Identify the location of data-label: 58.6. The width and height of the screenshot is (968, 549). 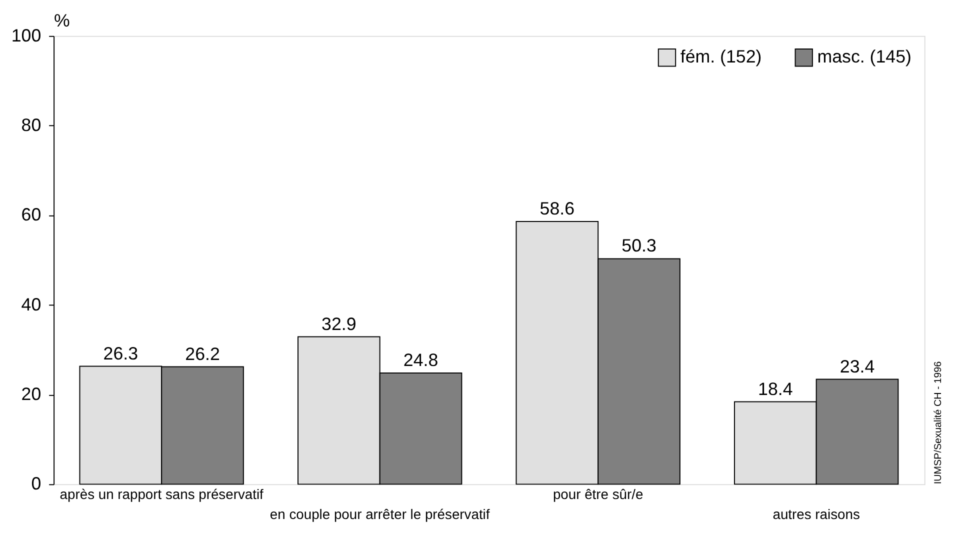
(557, 208).